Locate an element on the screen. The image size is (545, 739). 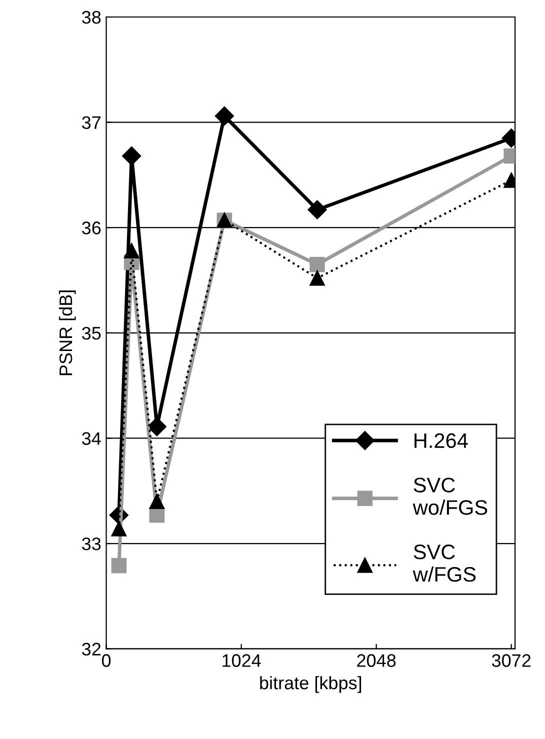
y-tick-label: 36 is located at coordinates (91, 228).